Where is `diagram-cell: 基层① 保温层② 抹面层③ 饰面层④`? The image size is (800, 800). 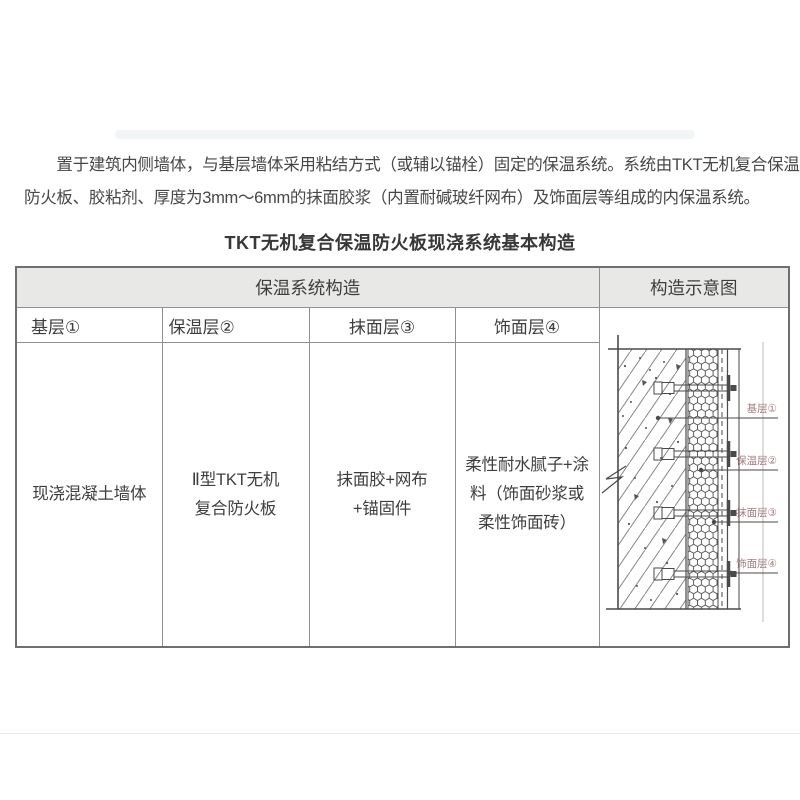
diagram-cell: 基层① 保温层② 抹面层③ 饰面层④ is located at coordinates (694, 477).